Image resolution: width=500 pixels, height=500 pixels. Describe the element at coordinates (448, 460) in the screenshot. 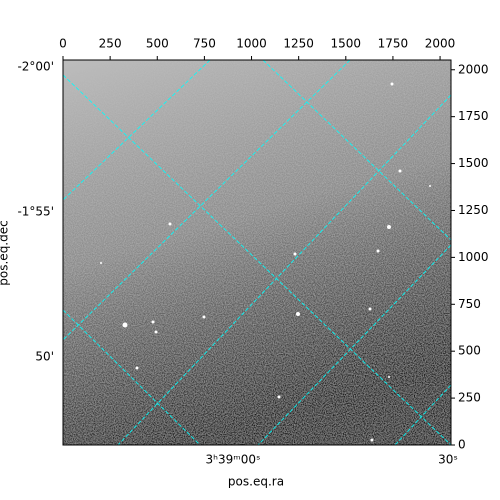

I see `ra-tick-label: 30ˢ` at that location.